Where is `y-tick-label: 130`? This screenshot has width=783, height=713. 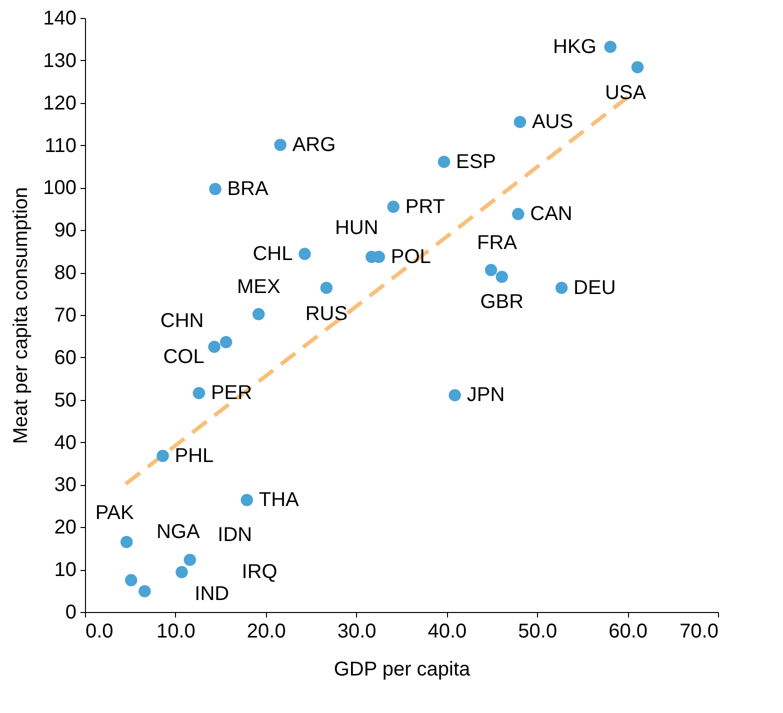 y-tick-label: 130 is located at coordinates (59, 61).